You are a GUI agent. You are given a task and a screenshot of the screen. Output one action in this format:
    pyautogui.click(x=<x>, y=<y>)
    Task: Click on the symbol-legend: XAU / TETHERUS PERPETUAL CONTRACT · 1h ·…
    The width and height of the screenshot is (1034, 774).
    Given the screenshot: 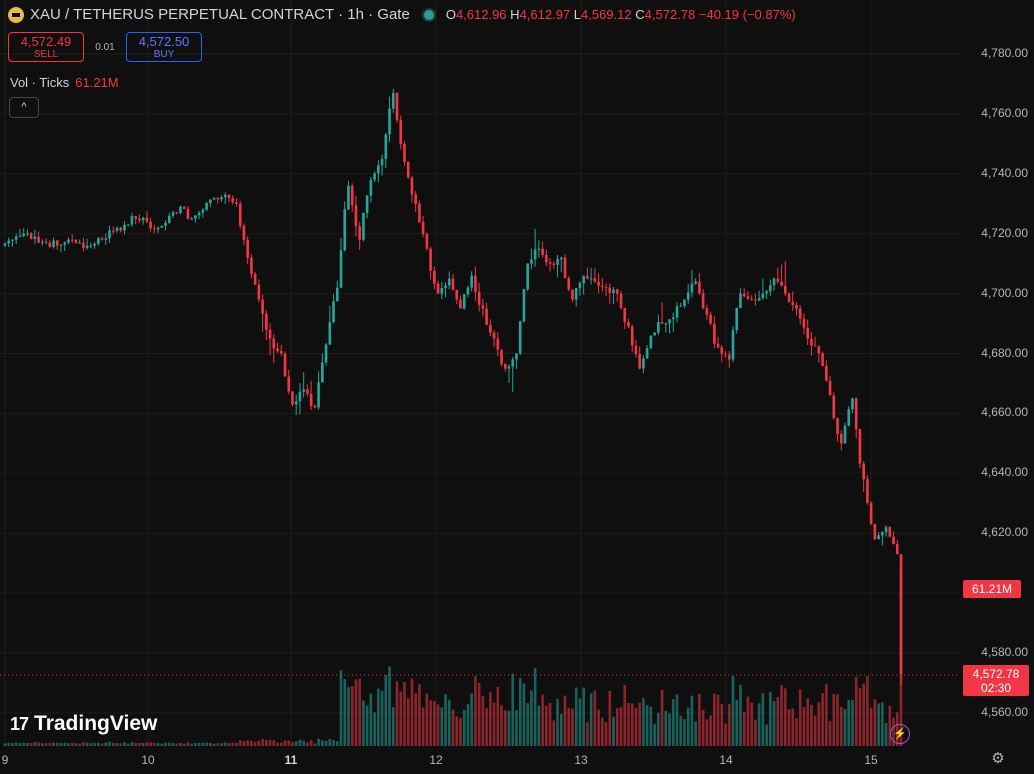 What is the action you would take?
    pyautogui.click(x=402, y=14)
    